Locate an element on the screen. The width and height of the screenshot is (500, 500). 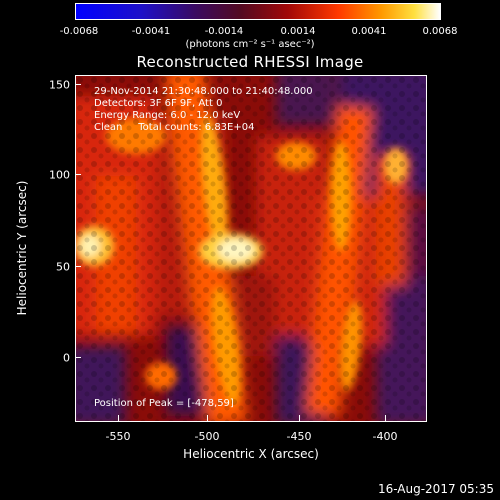
x-tick-label: -500 is located at coordinates (207, 436).